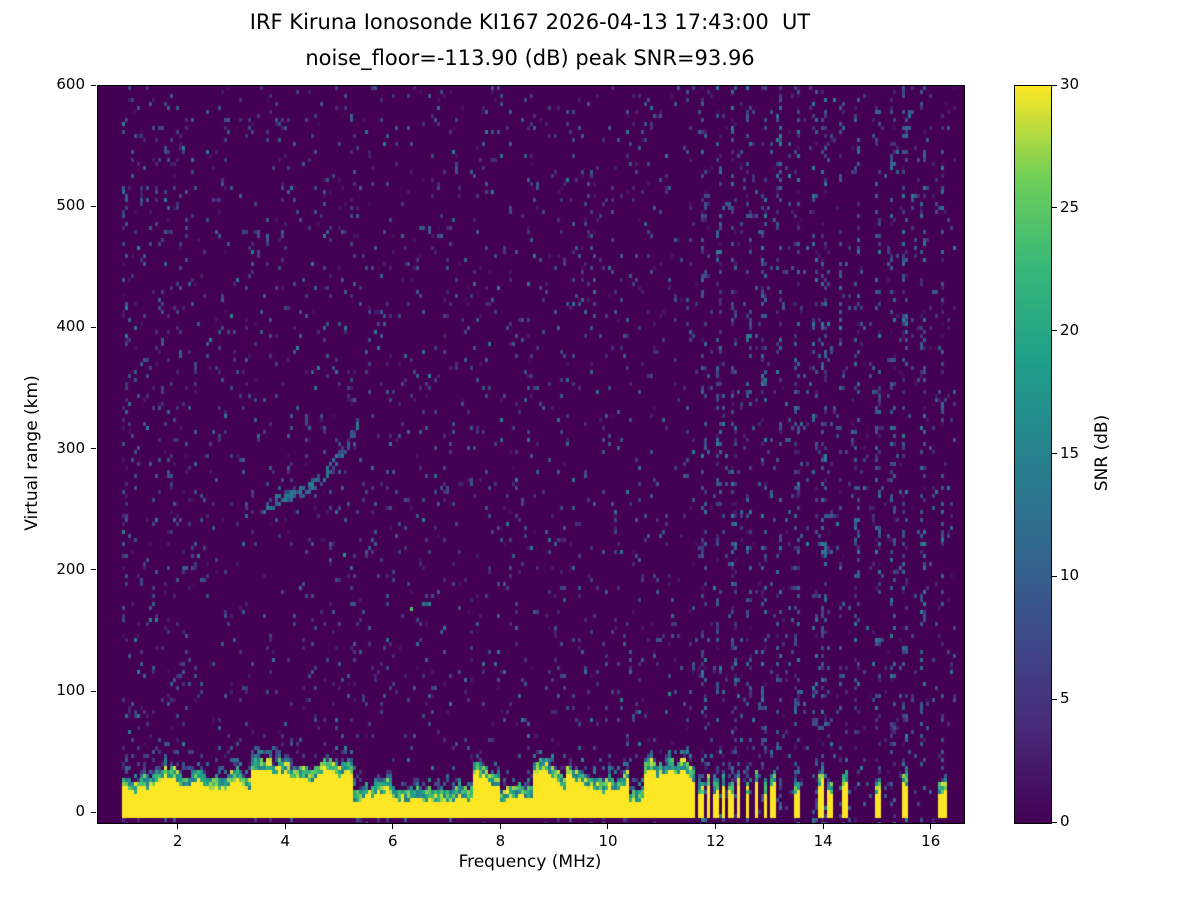 Image resolution: width=1200 pixels, height=900 pixels. Describe the element at coordinates (80, 811) in the screenshot. I see `y-tick-label: 0` at that location.